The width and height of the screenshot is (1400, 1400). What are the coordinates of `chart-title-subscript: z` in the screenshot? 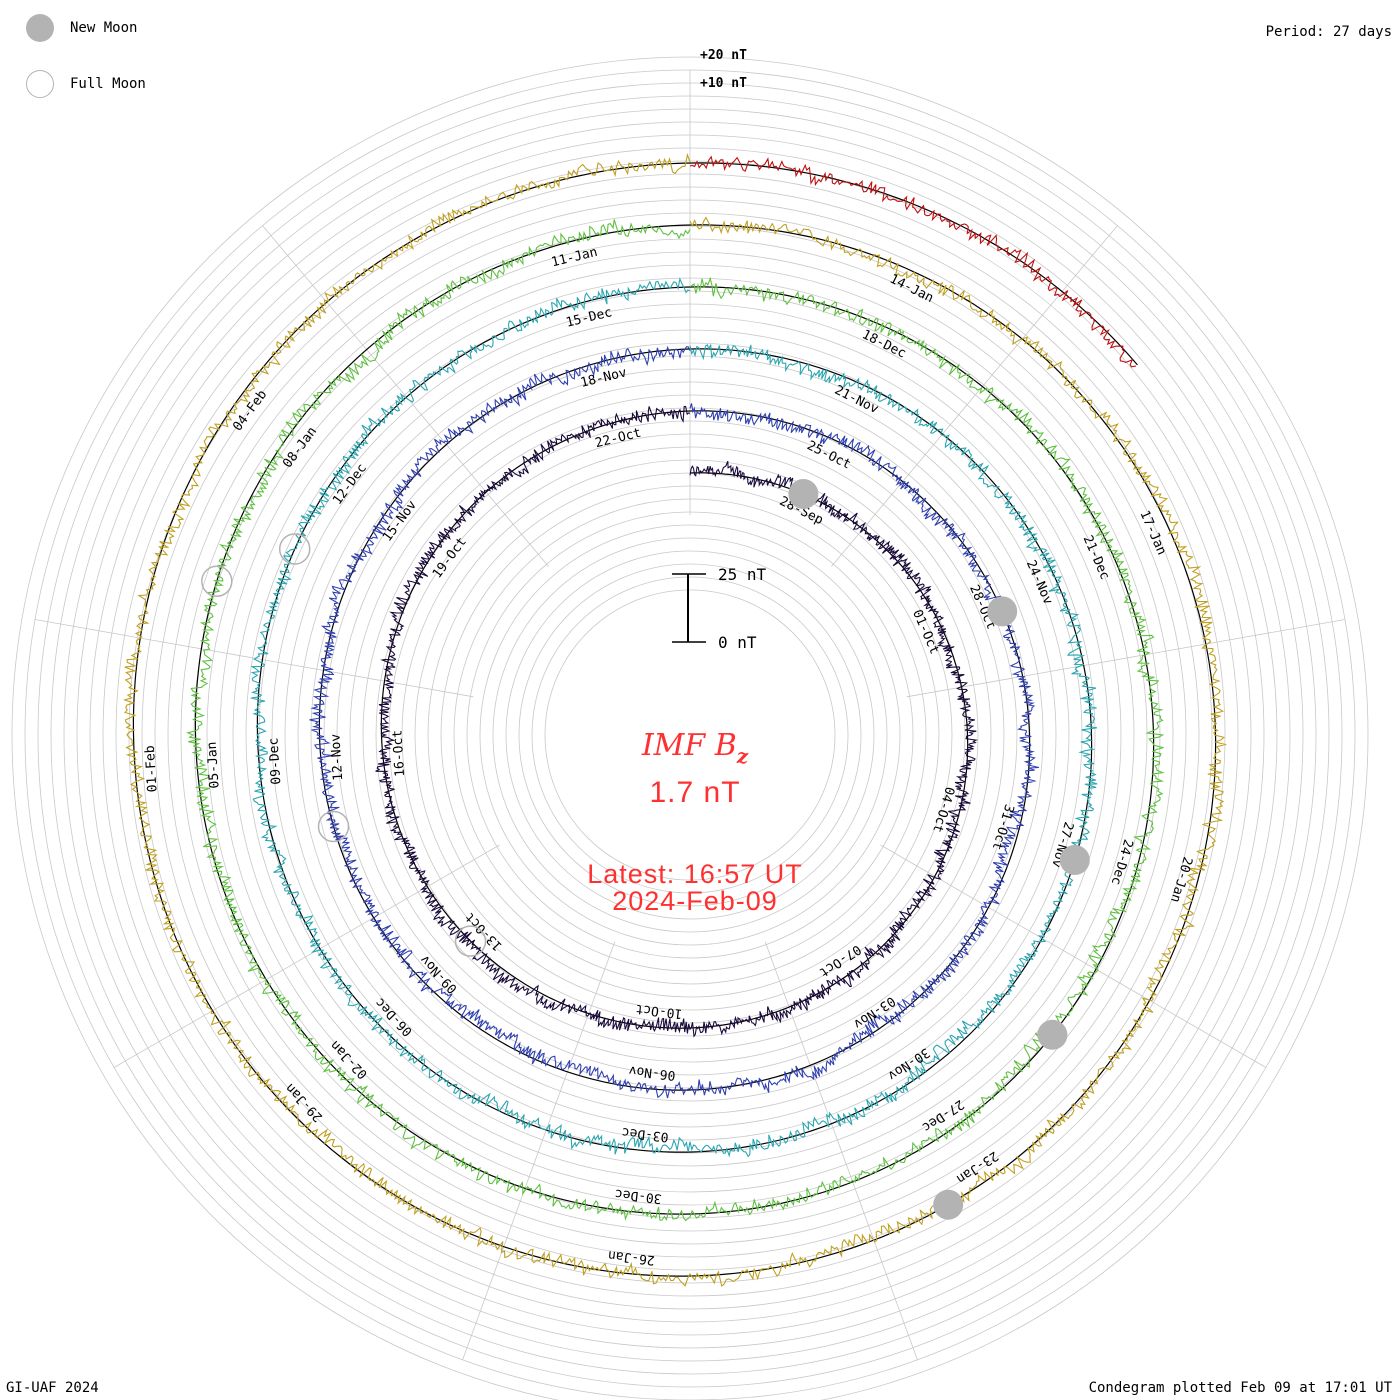 It's located at (742, 756).